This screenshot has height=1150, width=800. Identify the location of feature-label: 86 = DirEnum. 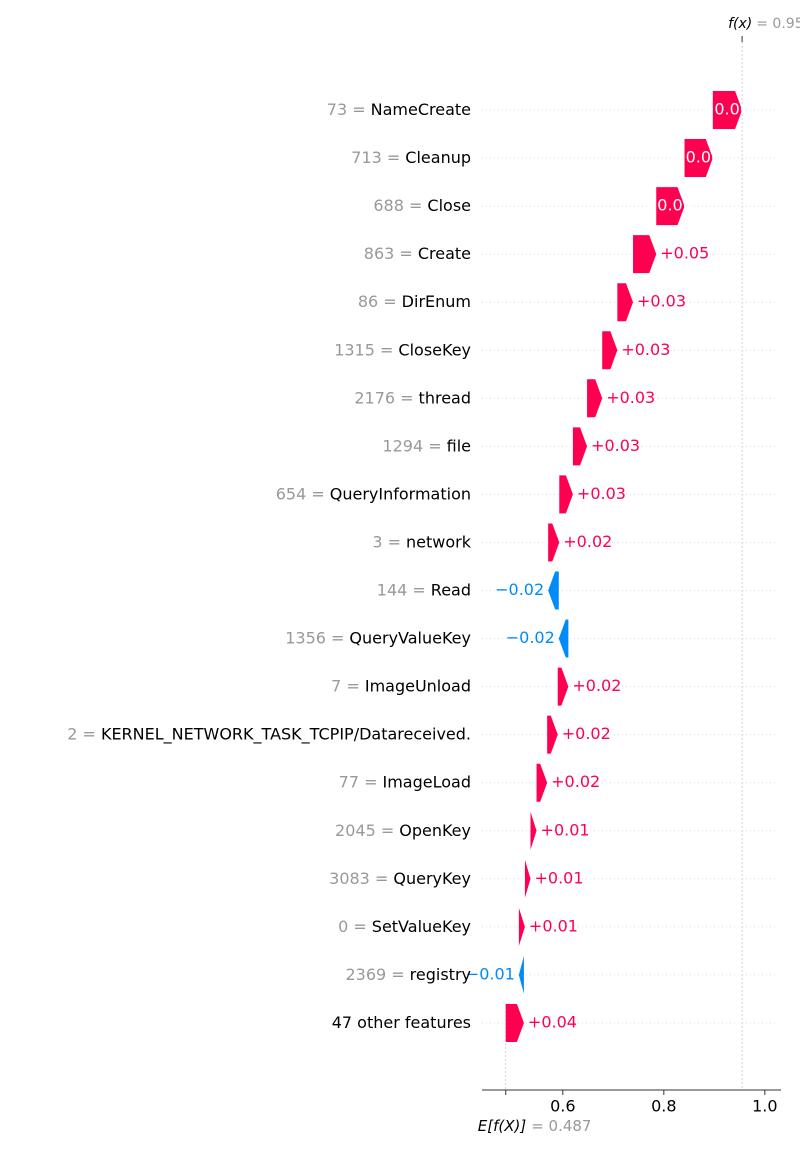
(414, 301).